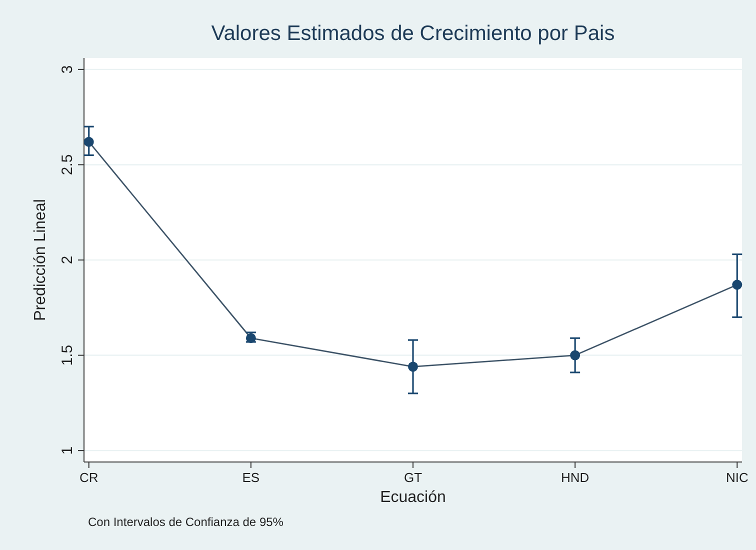 This screenshot has width=756, height=550. I want to click on y-tick-label: 3, so click(67, 69).